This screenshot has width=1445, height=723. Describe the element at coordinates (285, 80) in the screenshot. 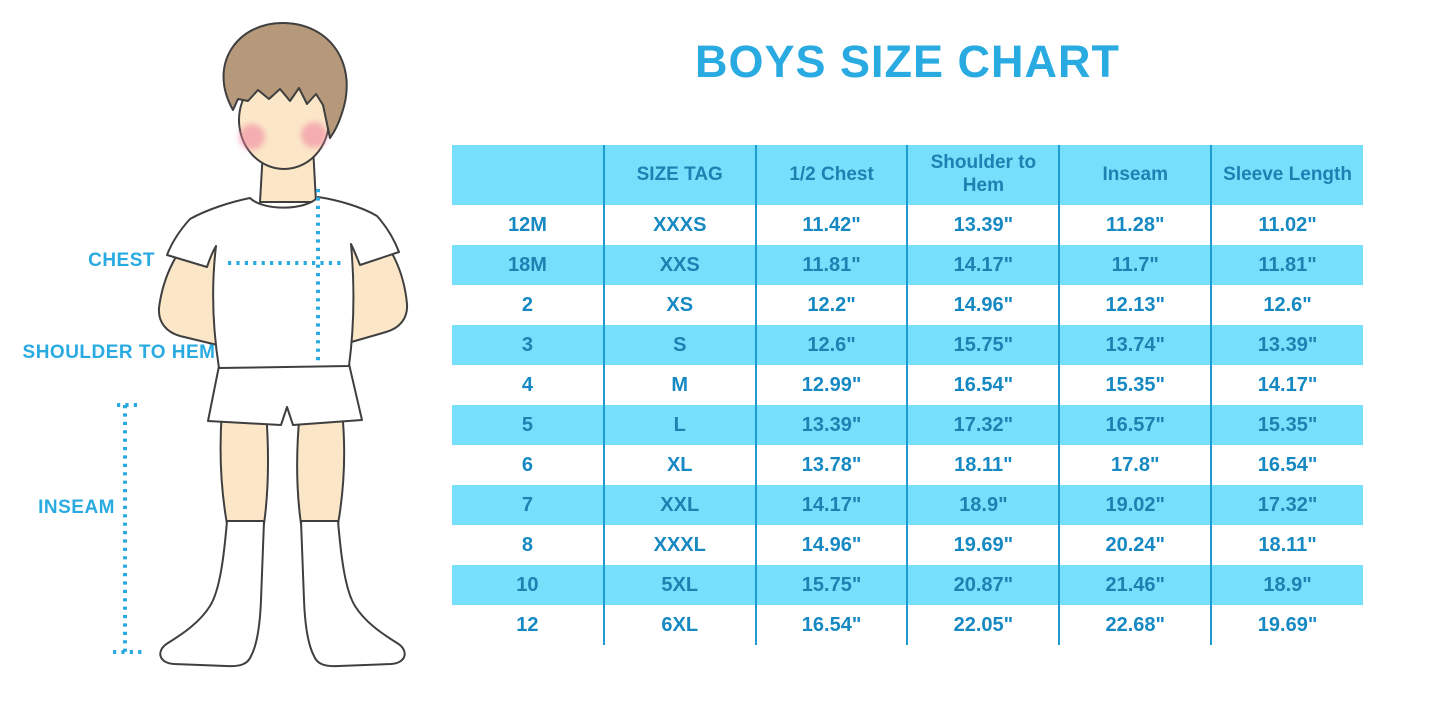

I see `hair` at that location.